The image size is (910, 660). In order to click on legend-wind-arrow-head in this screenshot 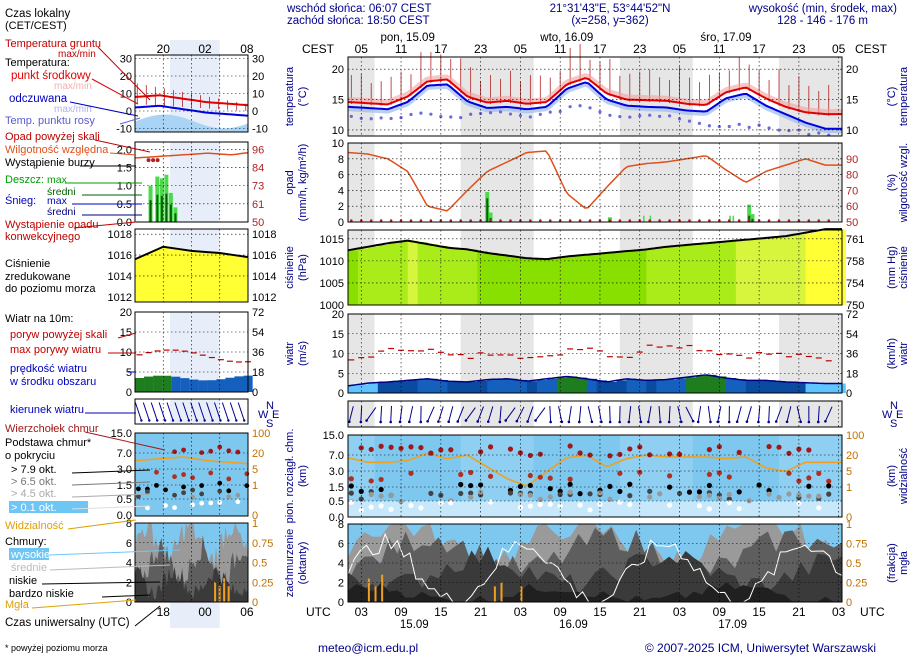, I will do `click(181, 420)`.